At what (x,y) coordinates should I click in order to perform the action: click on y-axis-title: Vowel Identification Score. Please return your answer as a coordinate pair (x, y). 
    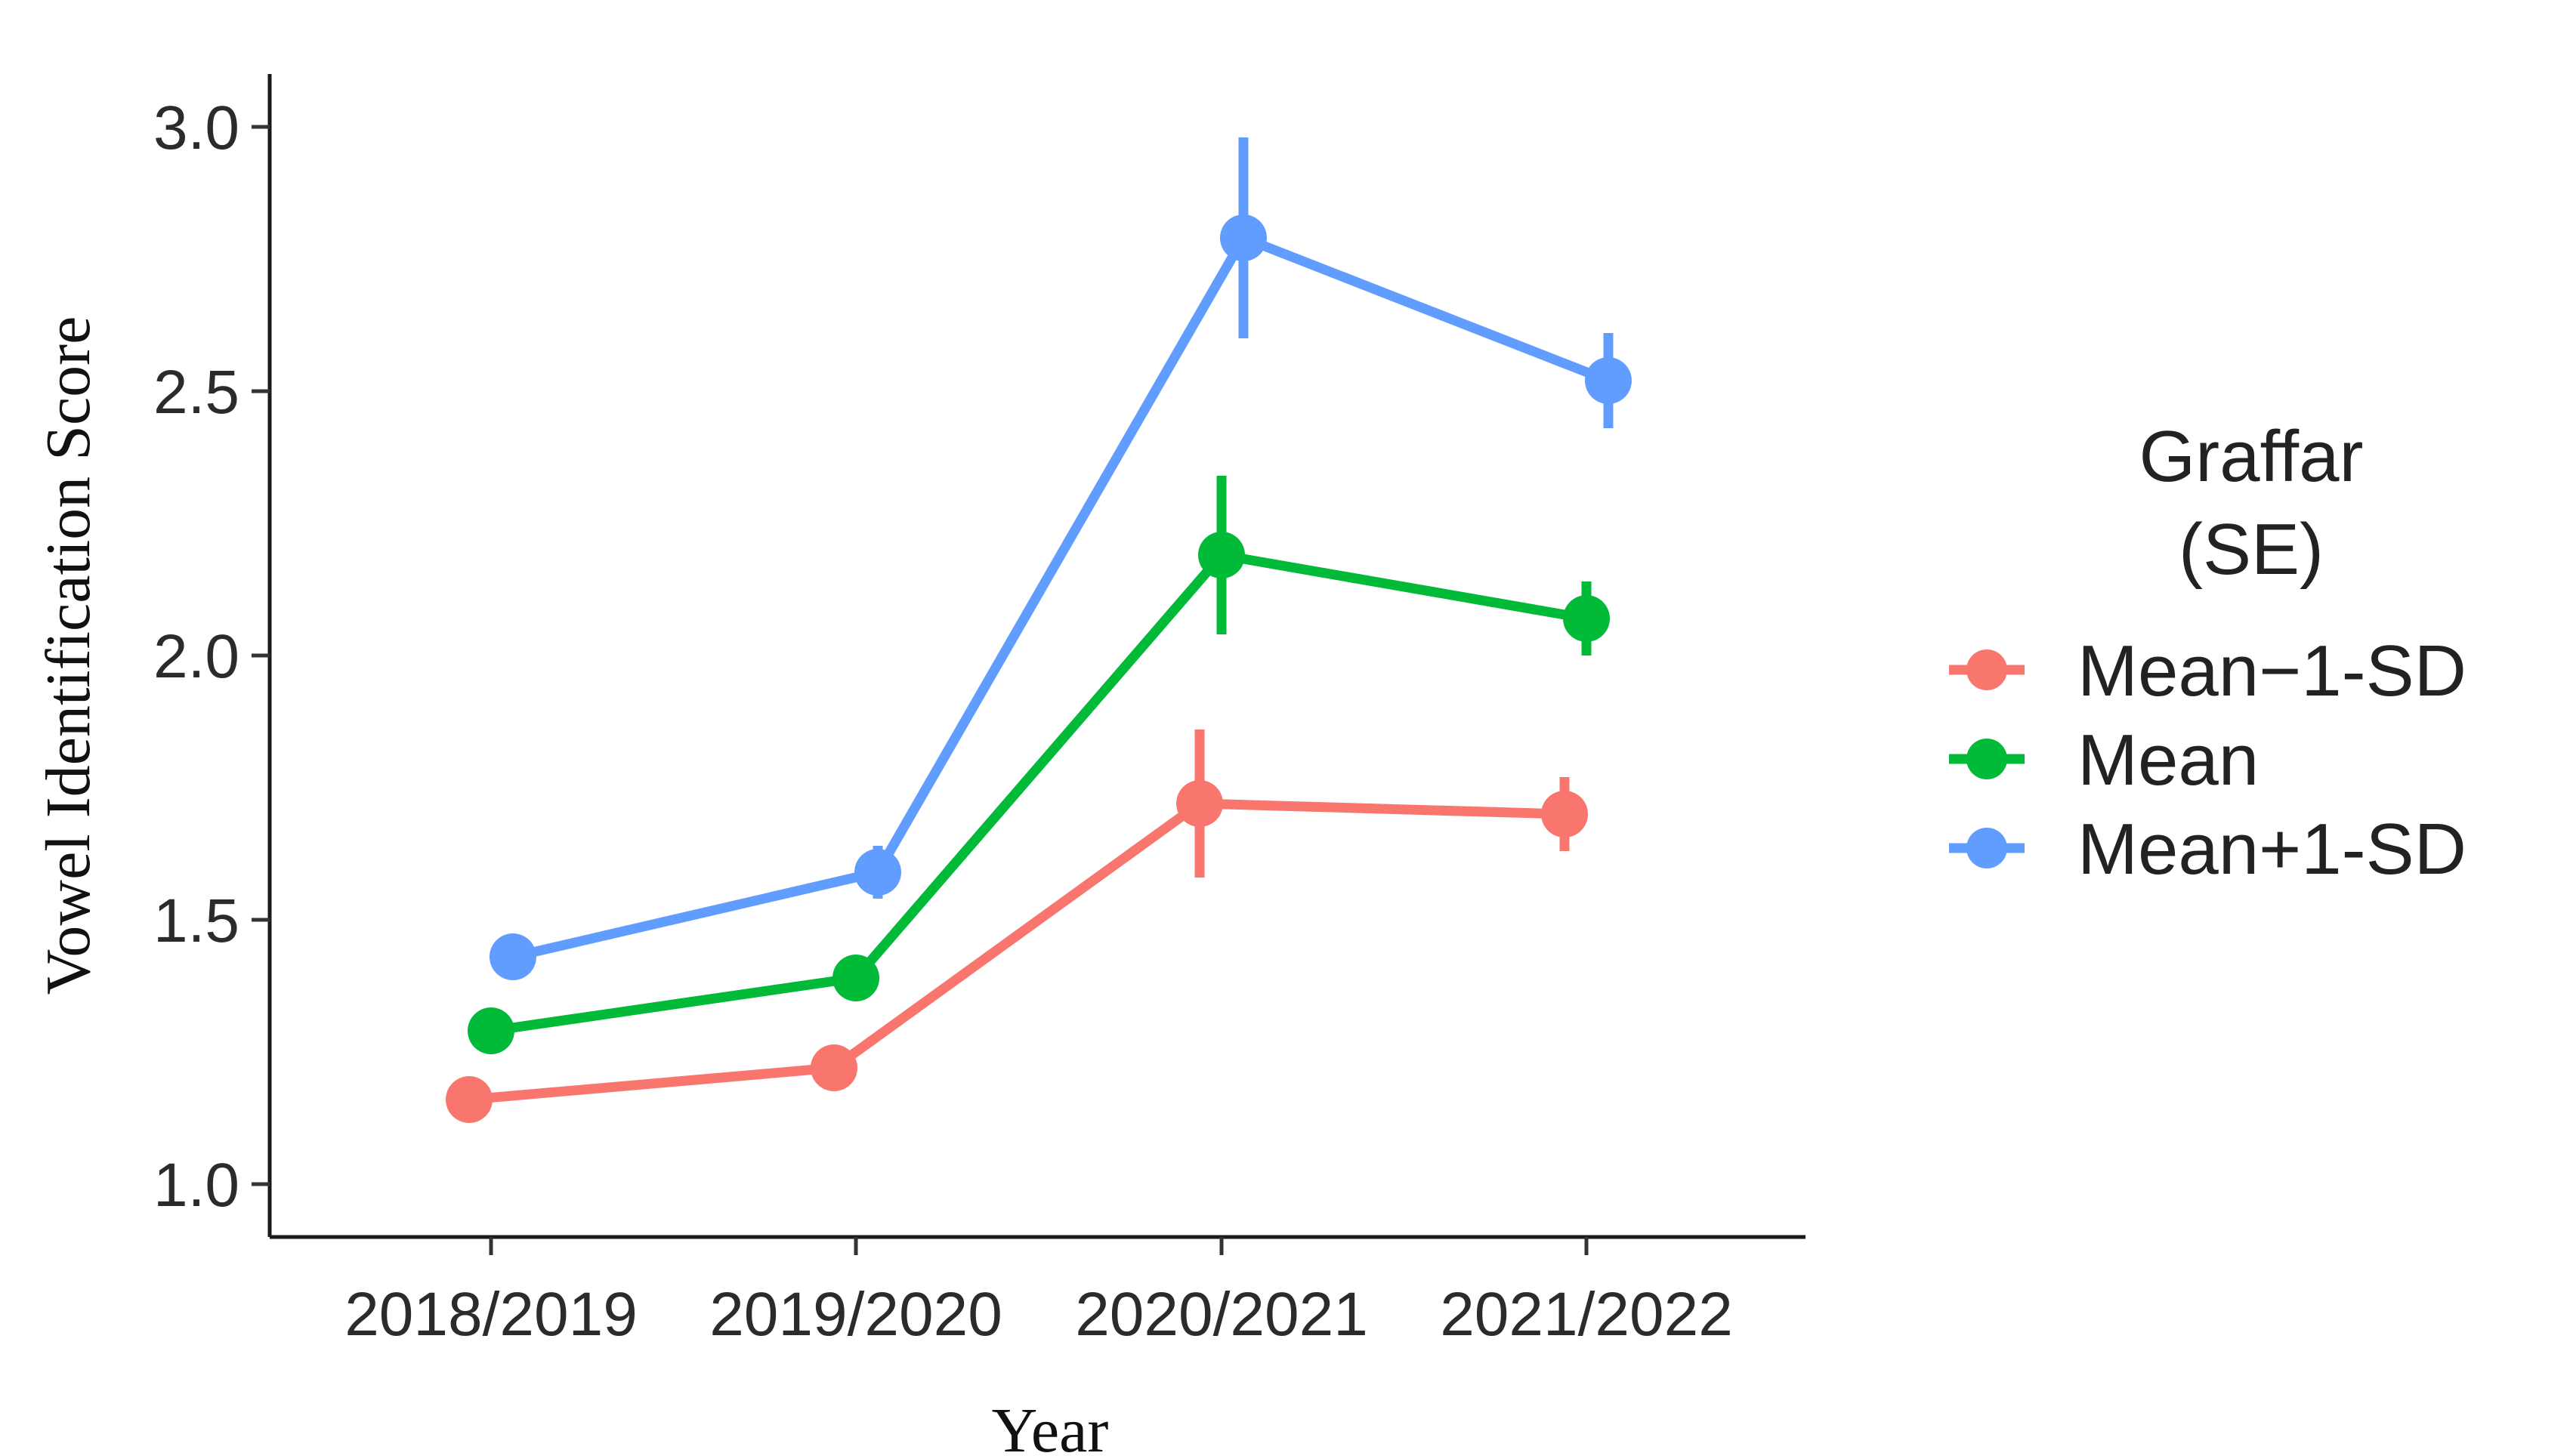
    Looking at the image, I should click on (68, 655).